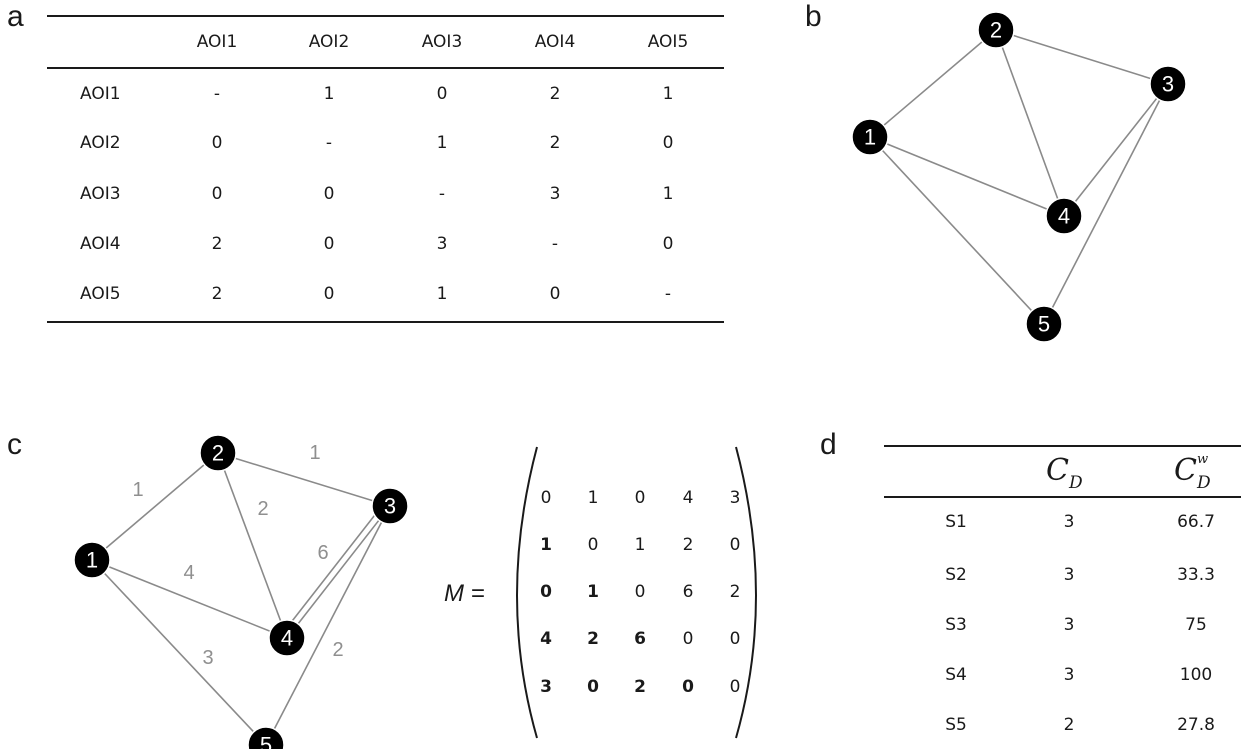 The height and width of the screenshot is (749, 1241). I want to click on matrix-left-paren, so click(527, 592).